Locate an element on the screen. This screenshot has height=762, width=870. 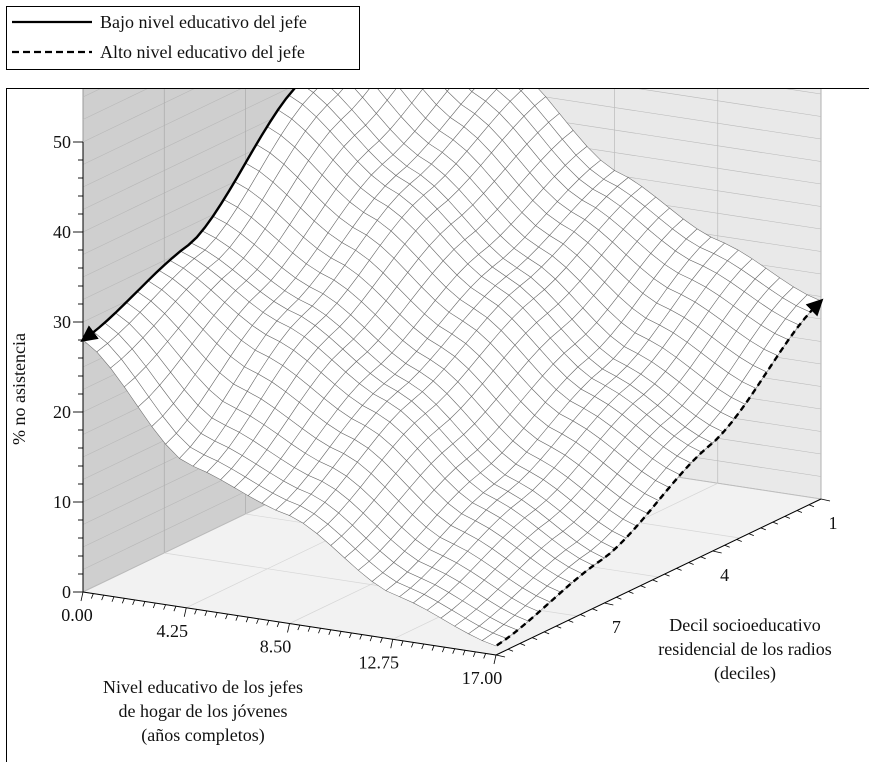
z-tick-label: 40 is located at coordinates (62, 232).